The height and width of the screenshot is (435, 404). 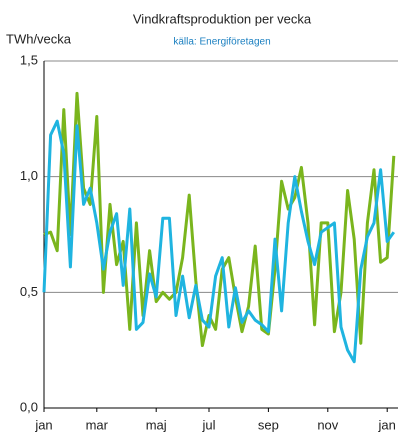 What do you see at coordinates (222, 18) in the screenshot?
I see `chart-title: Vindkraftsproduktion per vecka` at bounding box center [222, 18].